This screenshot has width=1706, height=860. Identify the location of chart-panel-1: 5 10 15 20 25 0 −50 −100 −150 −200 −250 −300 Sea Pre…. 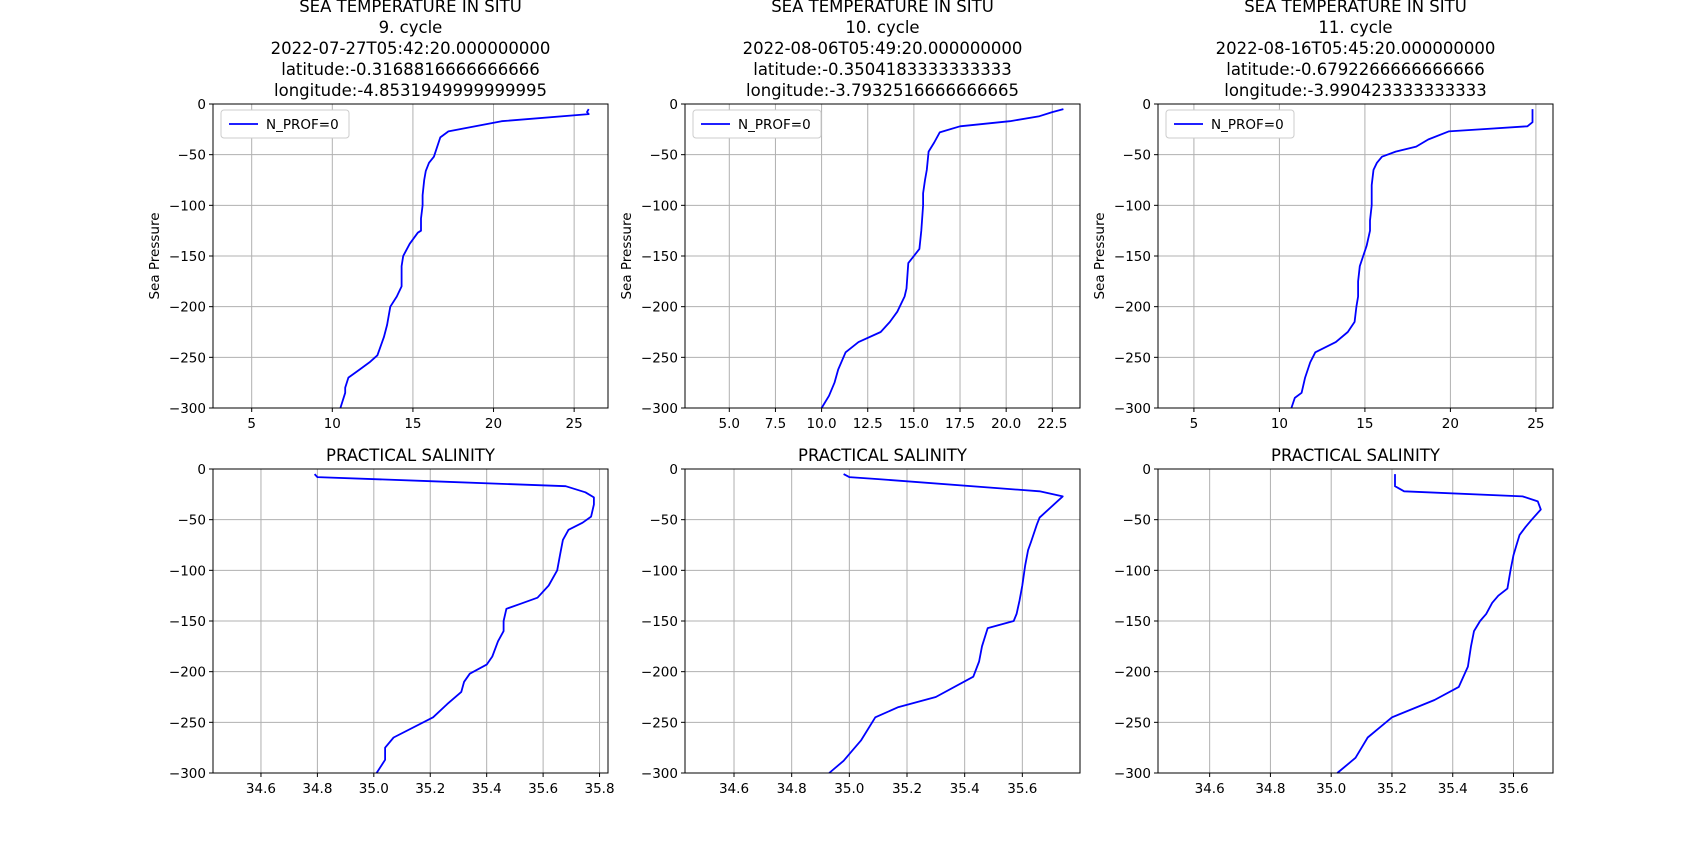
(378, 216).